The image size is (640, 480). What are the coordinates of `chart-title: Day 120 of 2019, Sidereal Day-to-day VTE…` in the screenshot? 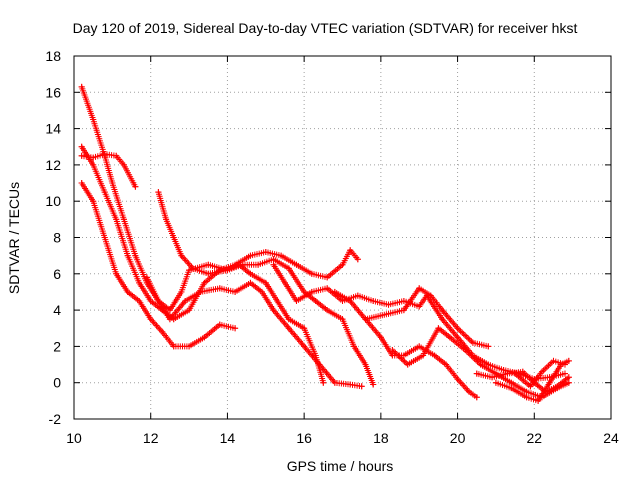 It's located at (325, 28).